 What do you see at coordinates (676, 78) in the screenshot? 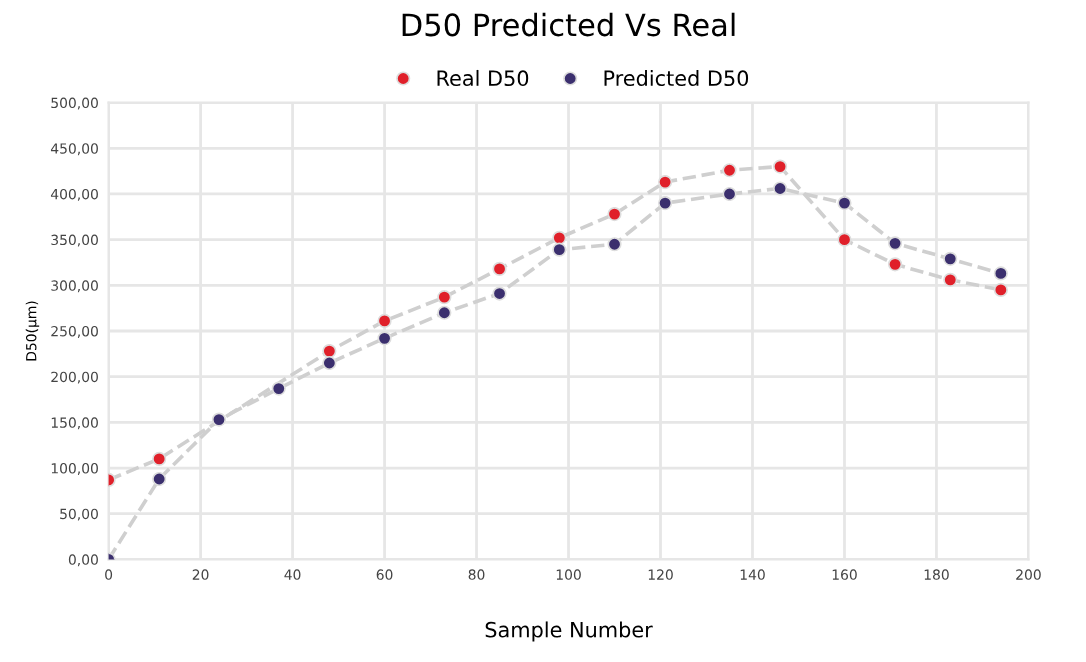
I see `legend-label: Predicted D50` at bounding box center [676, 78].